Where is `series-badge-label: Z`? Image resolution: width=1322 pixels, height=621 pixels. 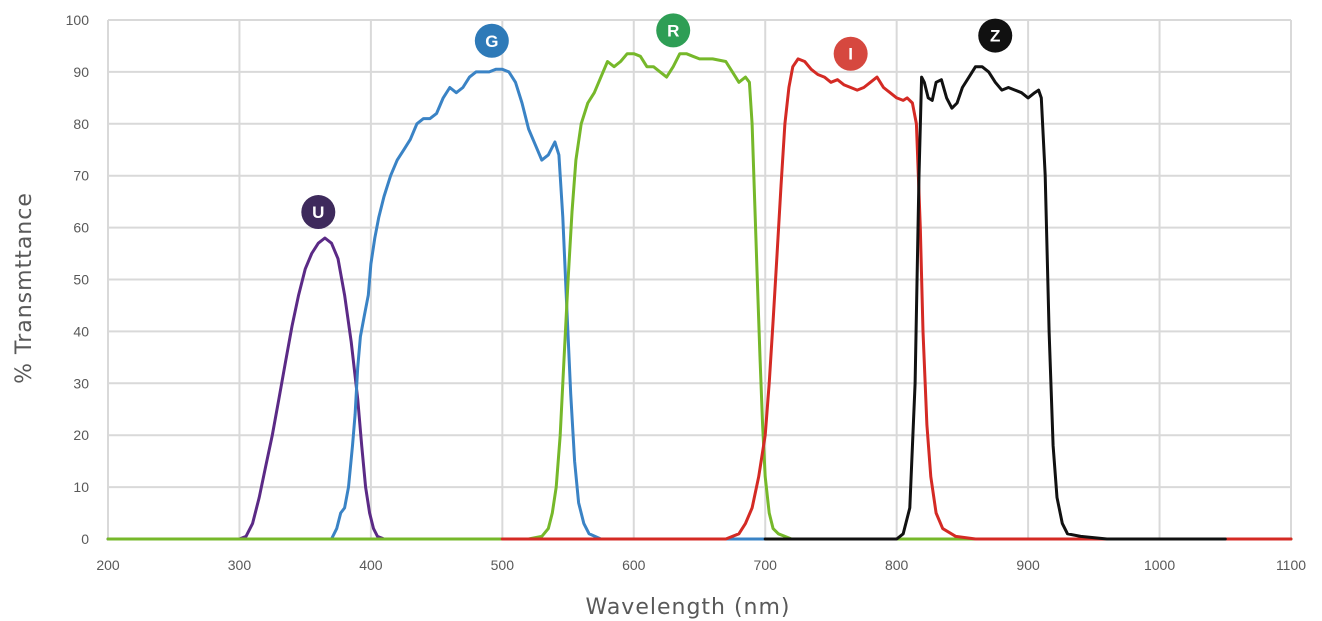
series-badge-label: Z is located at coordinates (995, 36).